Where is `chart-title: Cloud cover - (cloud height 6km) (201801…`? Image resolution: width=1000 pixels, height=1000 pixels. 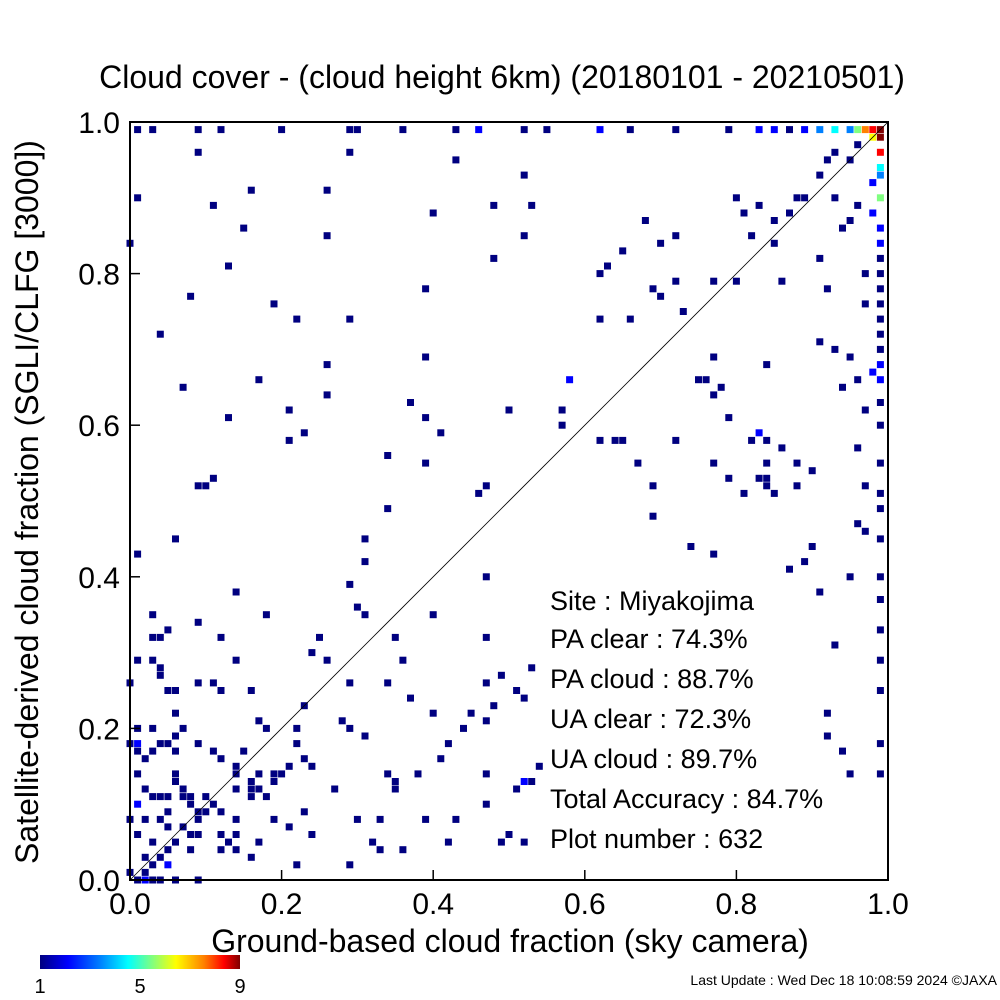
chart-title: Cloud cover - (cloud height 6km) (201801… is located at coordinates (502, 77).